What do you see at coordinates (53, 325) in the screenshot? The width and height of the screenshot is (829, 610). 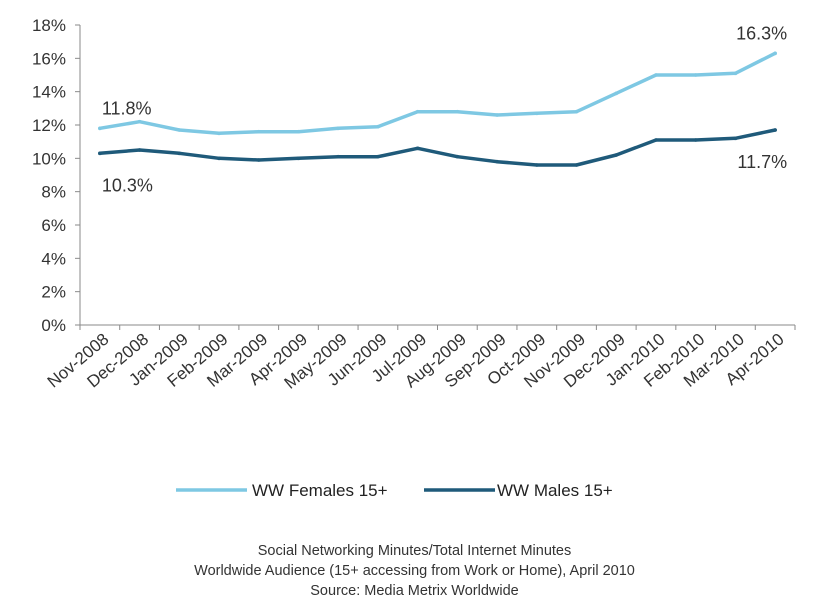 I see `y-tick-label: 0%` at bounding box center [53, 325].